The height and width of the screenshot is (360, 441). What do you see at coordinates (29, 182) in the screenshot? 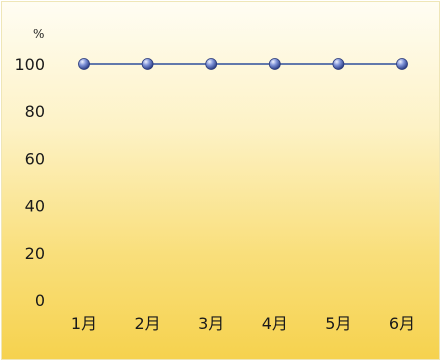
I see `y-axis-ticks: 100 80 60 40 20 0` at bounding box center [29, 182].